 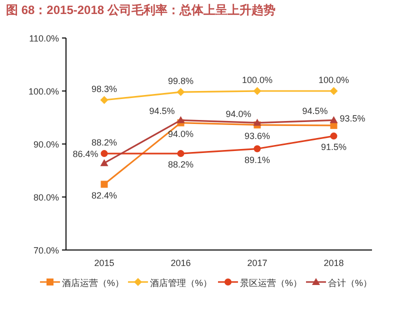 I want to click on data-label: 91.5%, so click(x=333, y=147).